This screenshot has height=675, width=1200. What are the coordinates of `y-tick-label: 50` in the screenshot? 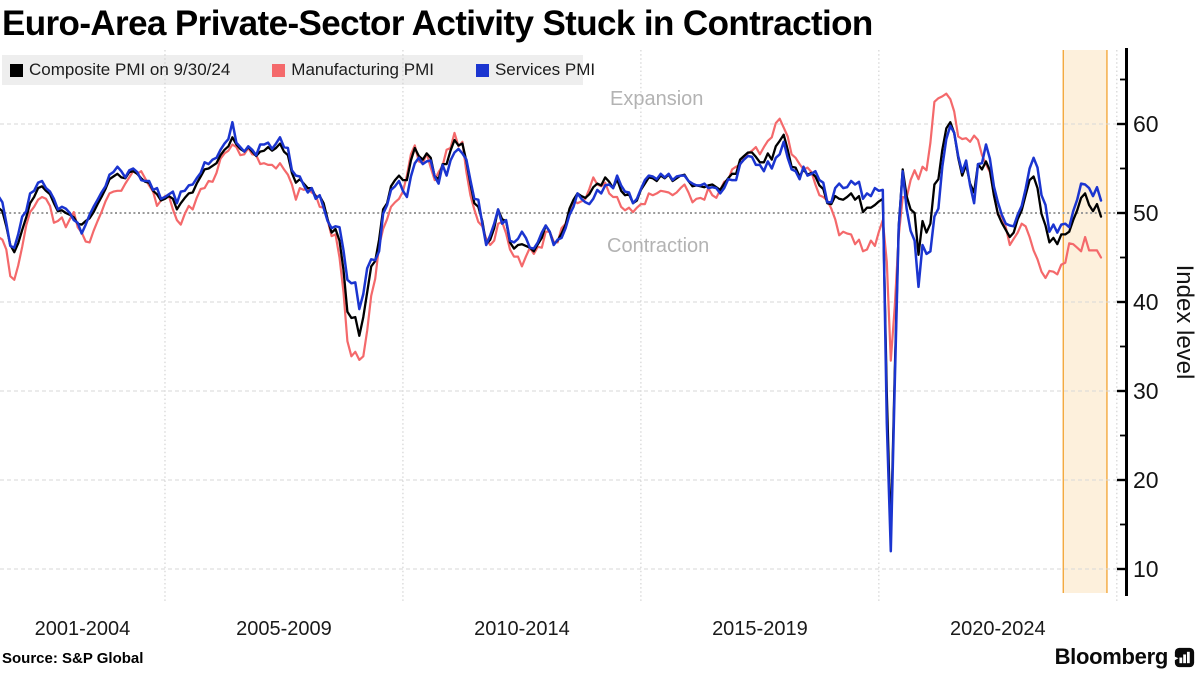 It's located at (1146, 213).